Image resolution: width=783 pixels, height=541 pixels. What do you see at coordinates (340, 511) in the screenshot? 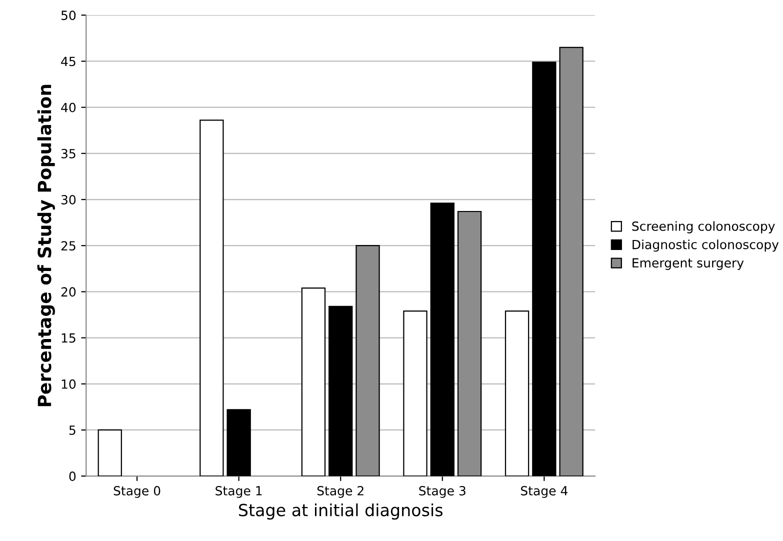
I see `x-axis-title: Stage at initial diagnosis` at bounding box center [340, 511].